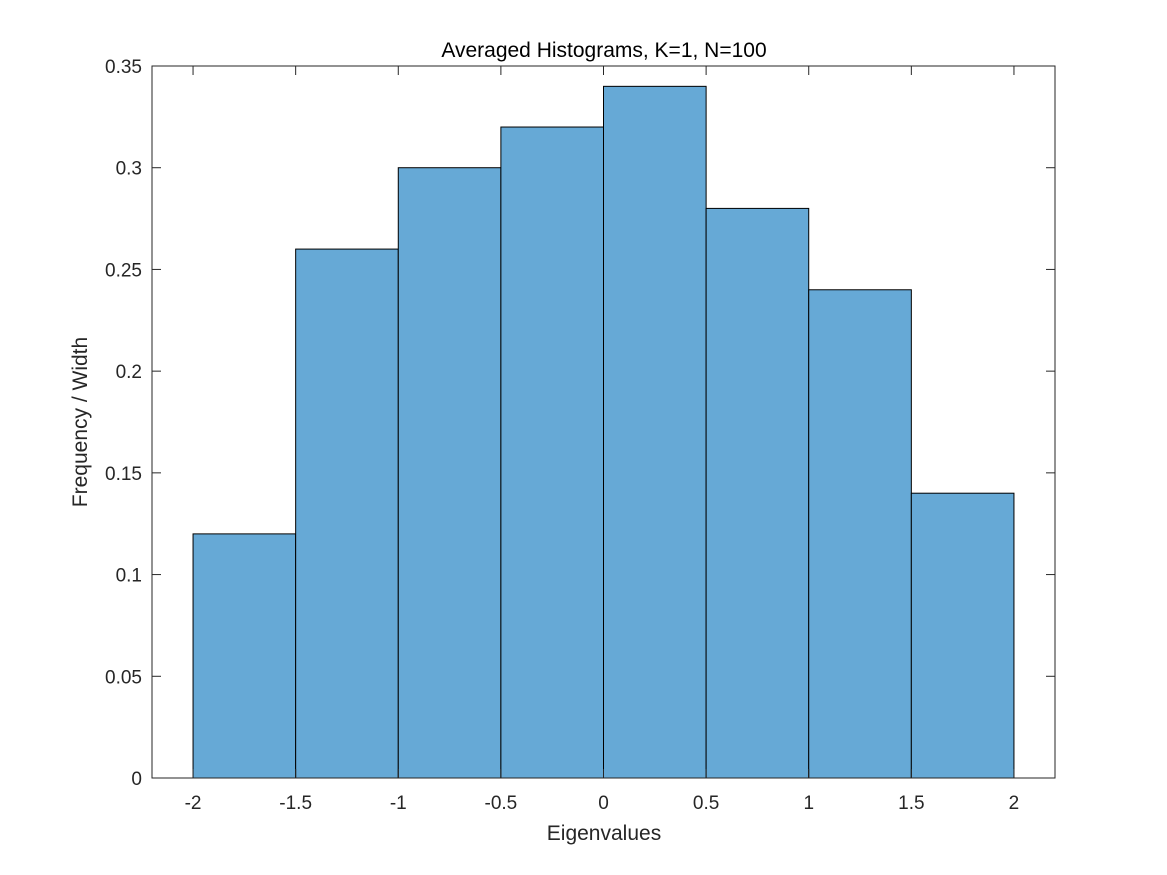 The image size is (1167, 875). I want to click on x-tick-label: -0.5, so click(501, 803).